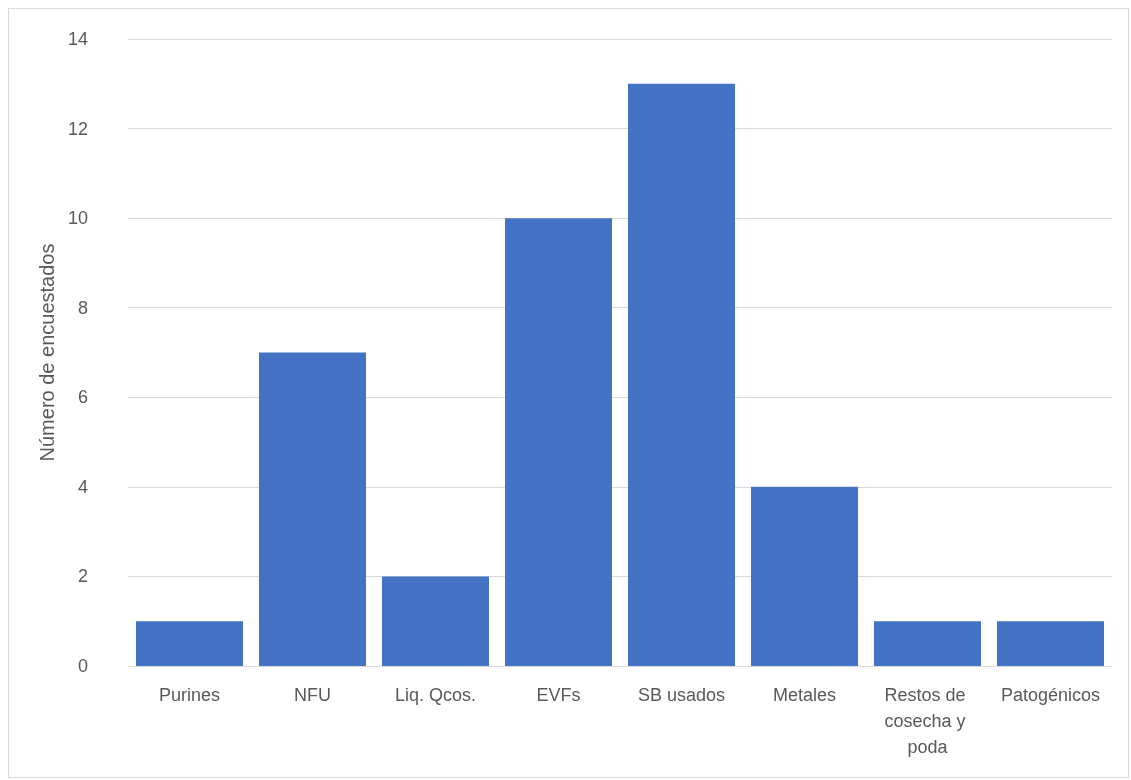 This screenshot has width=1131, height=780. I want to click on x-tick-label: Patogénicos, so click(1050, 695).